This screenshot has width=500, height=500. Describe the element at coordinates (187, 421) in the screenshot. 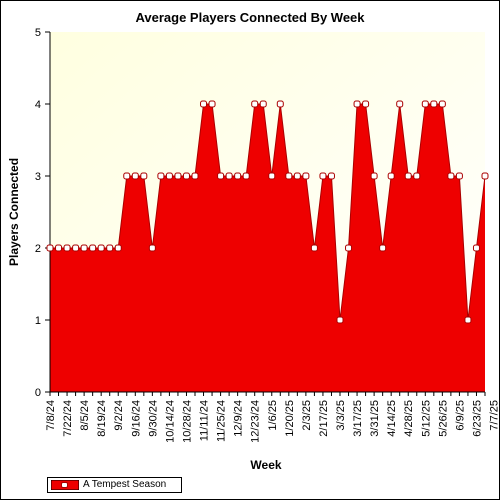

I see `x-tick-label: 10/28/24` at that location.